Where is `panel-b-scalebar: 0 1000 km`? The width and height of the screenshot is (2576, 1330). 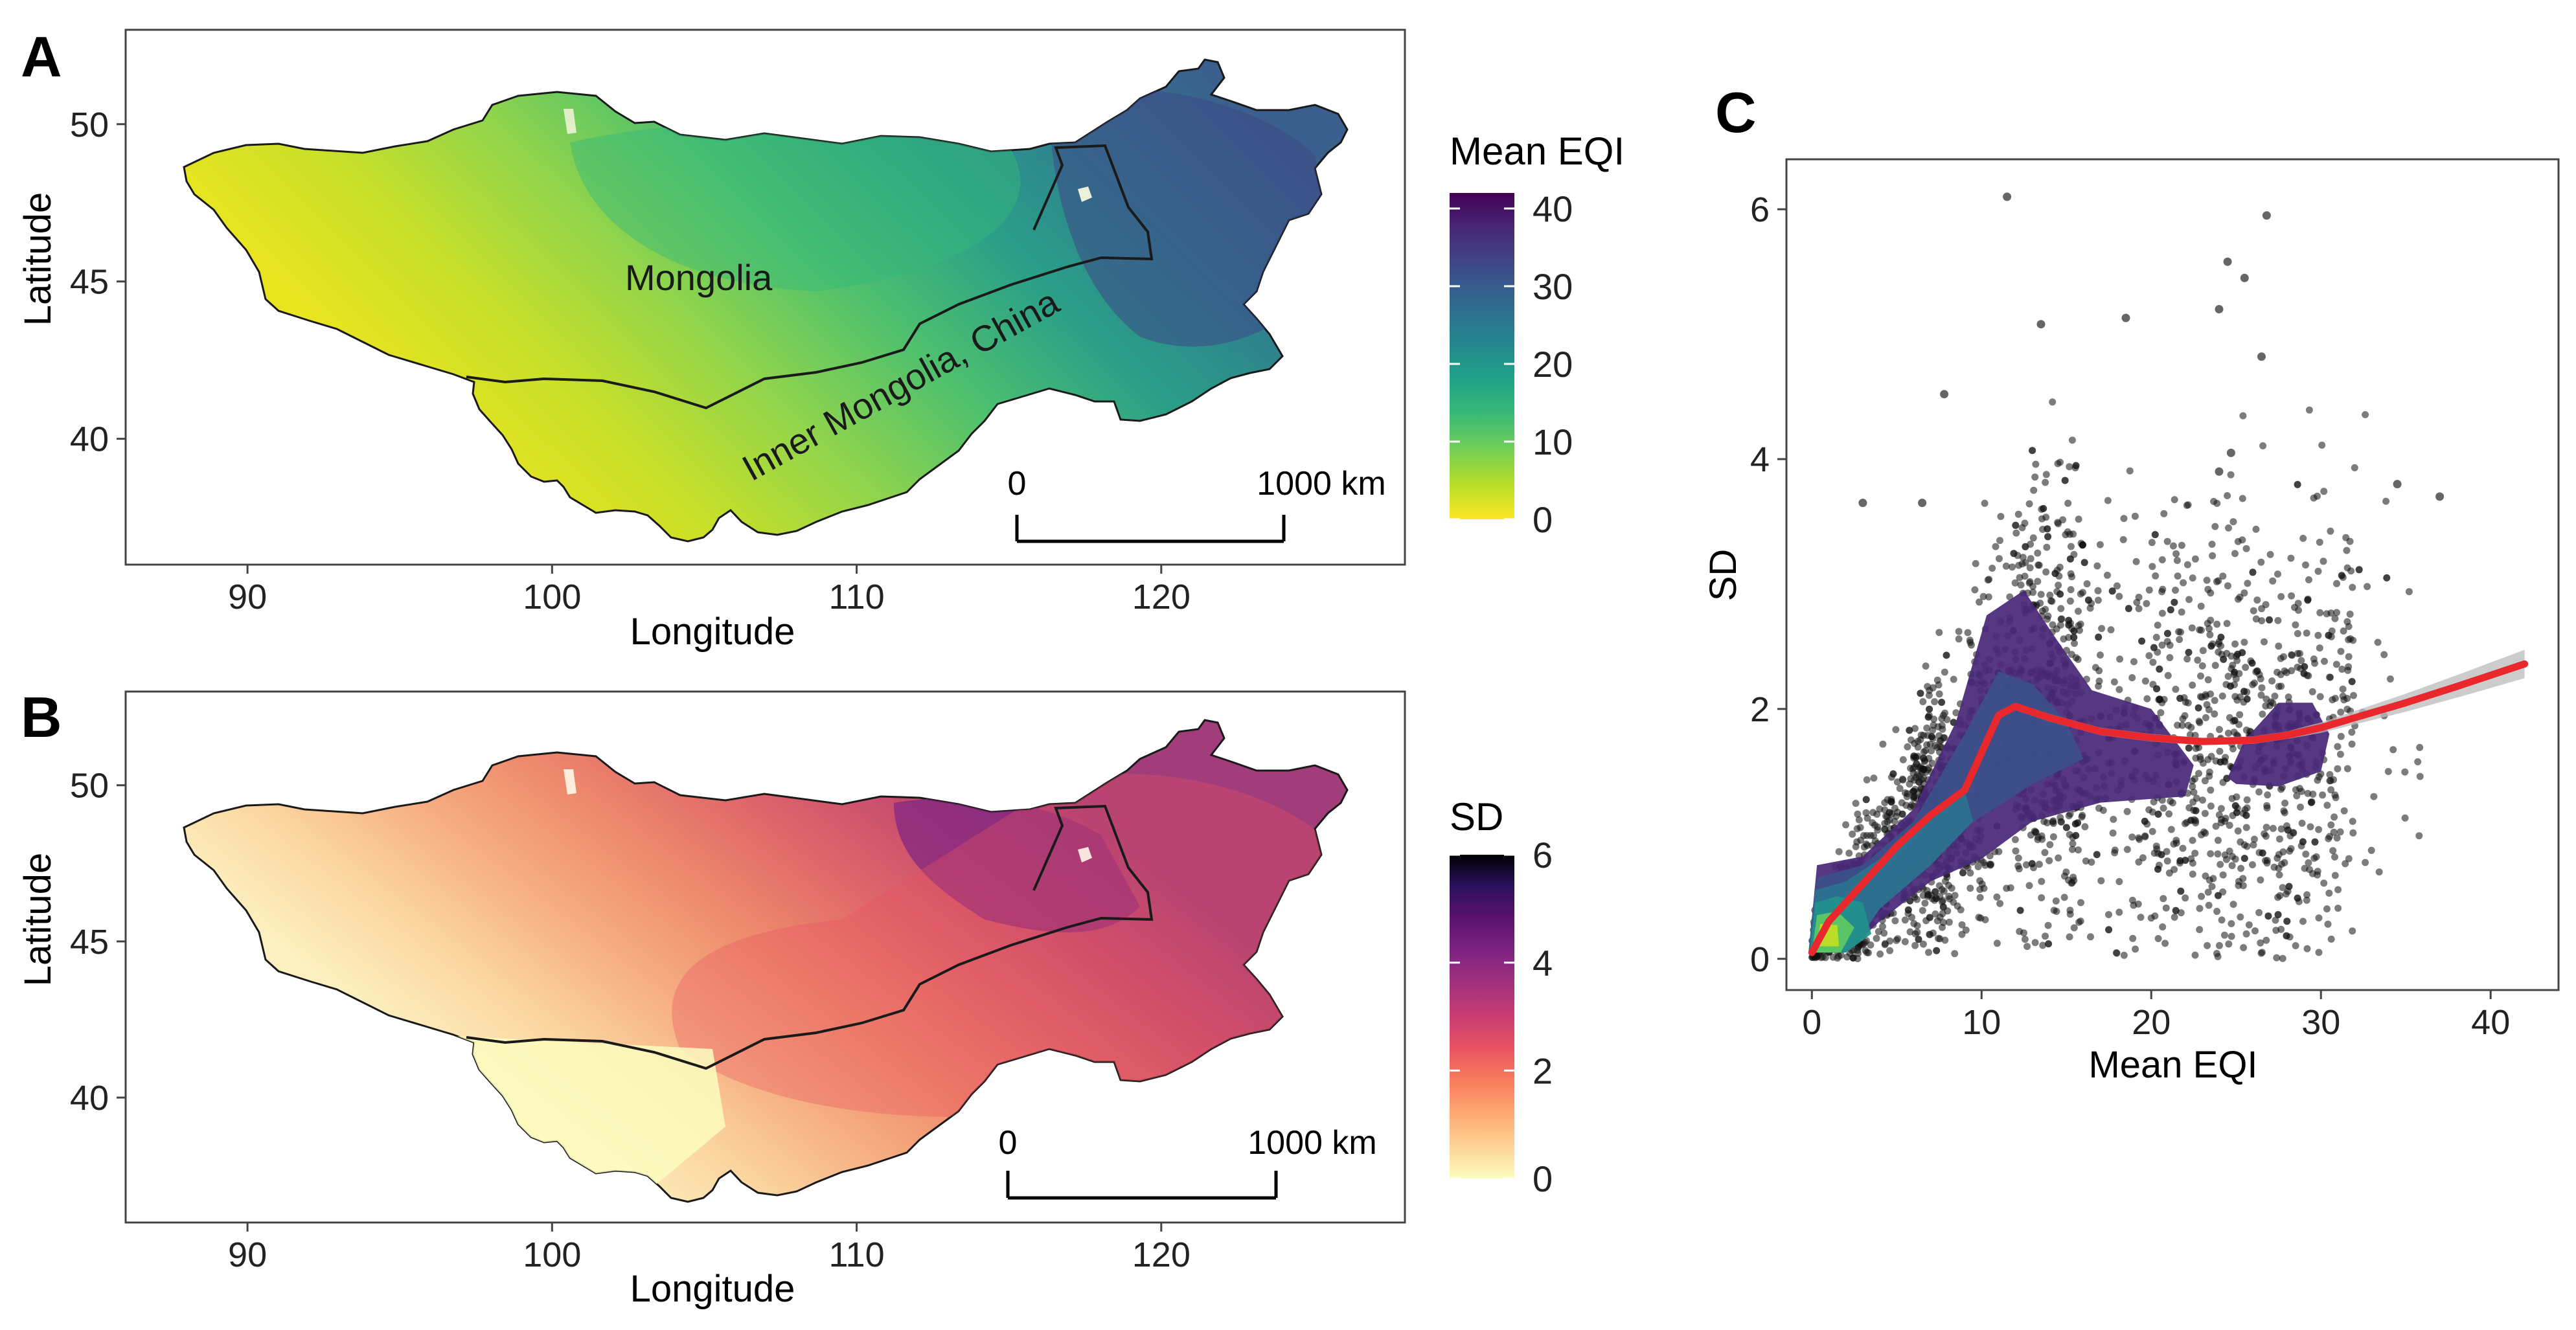
panel-b-scalebar: 0 1000 km is located at coordinates (1188, 1162).